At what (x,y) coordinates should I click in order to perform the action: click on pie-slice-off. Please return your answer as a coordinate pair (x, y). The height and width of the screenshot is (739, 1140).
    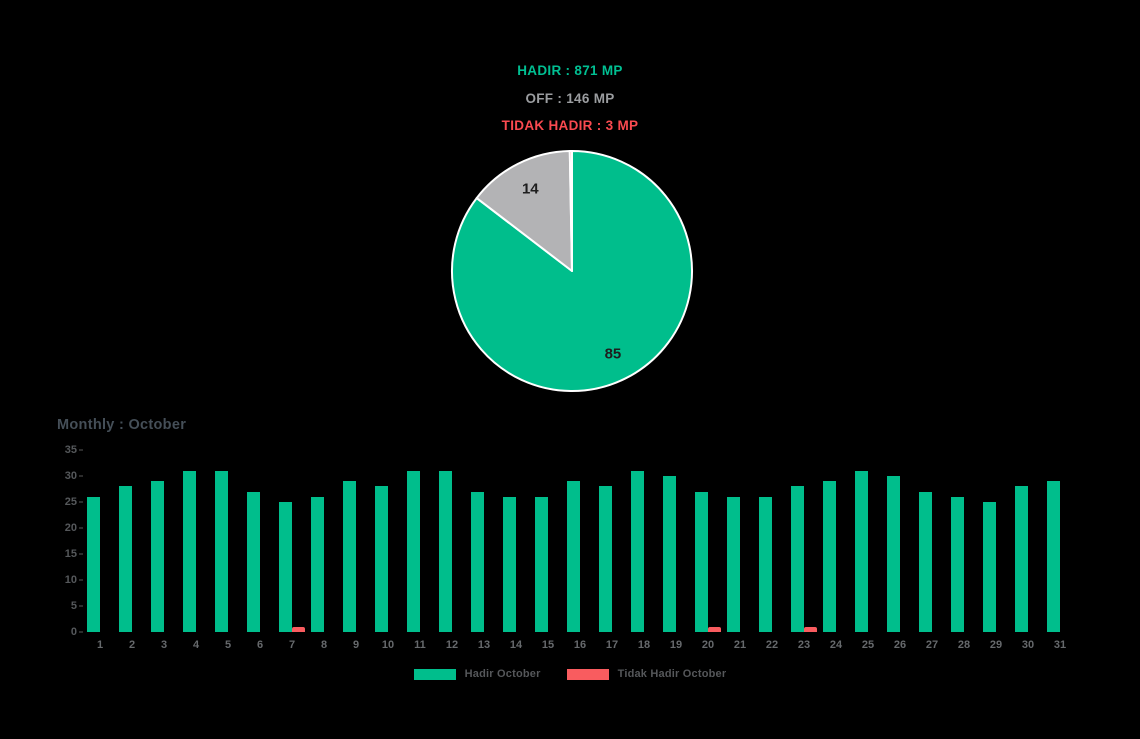
    Looking at the image, I should click on (524, 211).